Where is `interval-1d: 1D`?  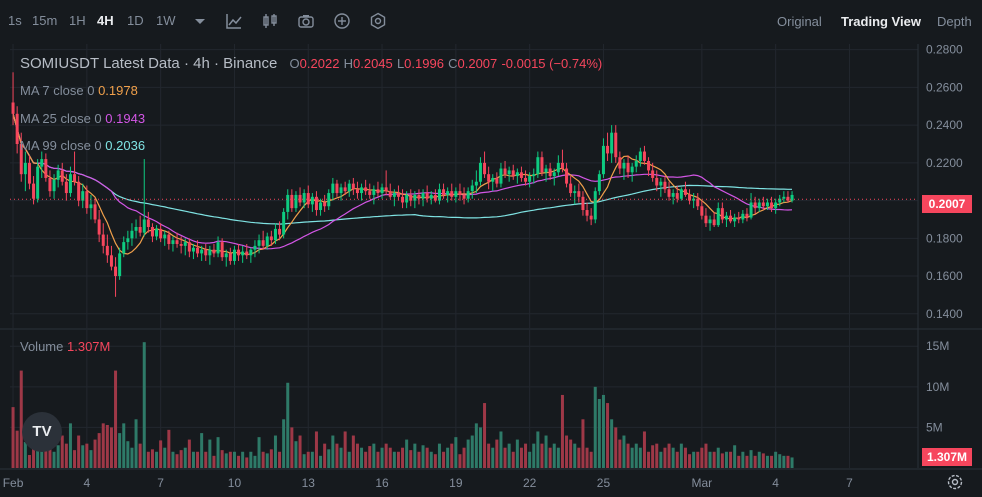
interval-1d: 1D is located at coordinates (135, 20).